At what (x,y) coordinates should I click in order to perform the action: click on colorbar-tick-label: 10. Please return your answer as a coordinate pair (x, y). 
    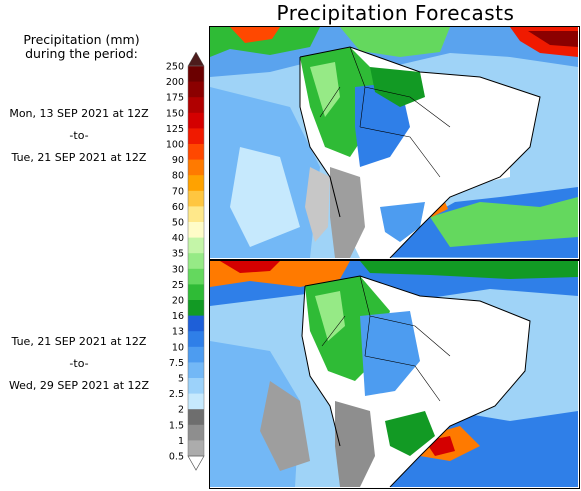
    Looking at the image, I should click on (178, 347).